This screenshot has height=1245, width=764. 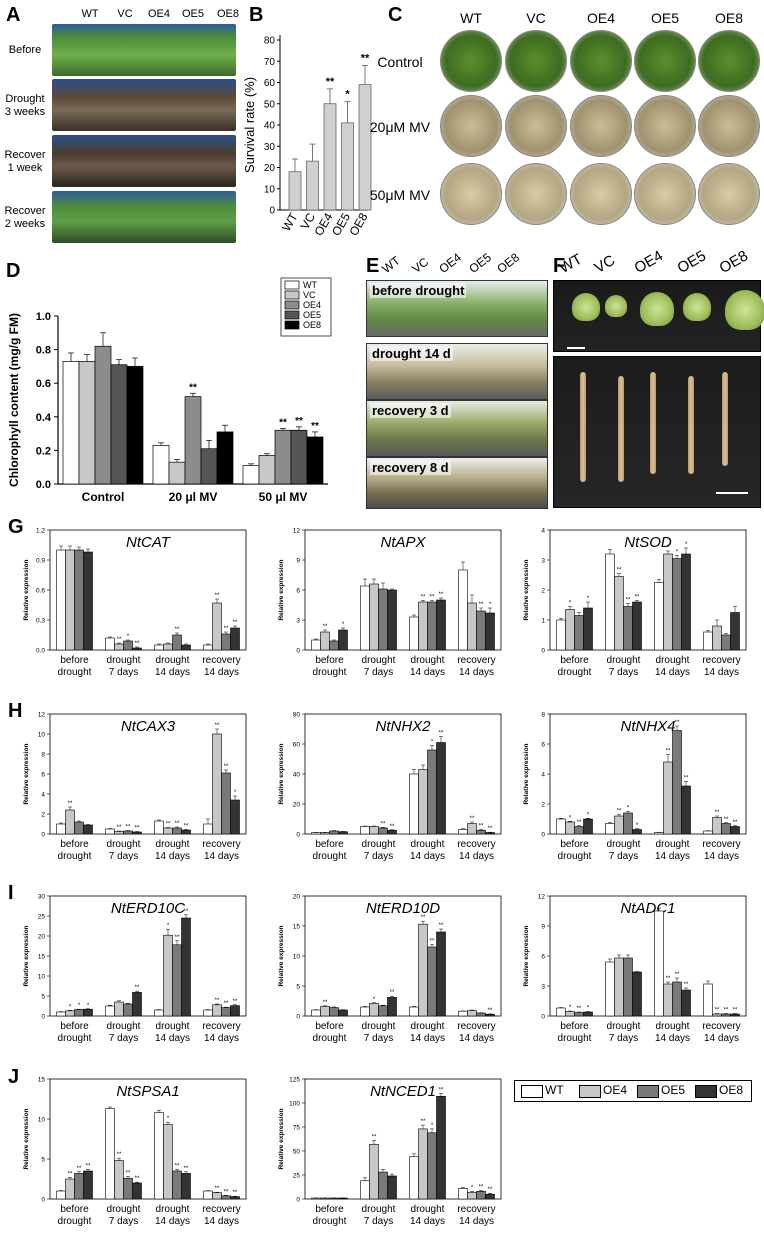 I want to click on y-tick-label: 75, so click(x=297, y=1128).